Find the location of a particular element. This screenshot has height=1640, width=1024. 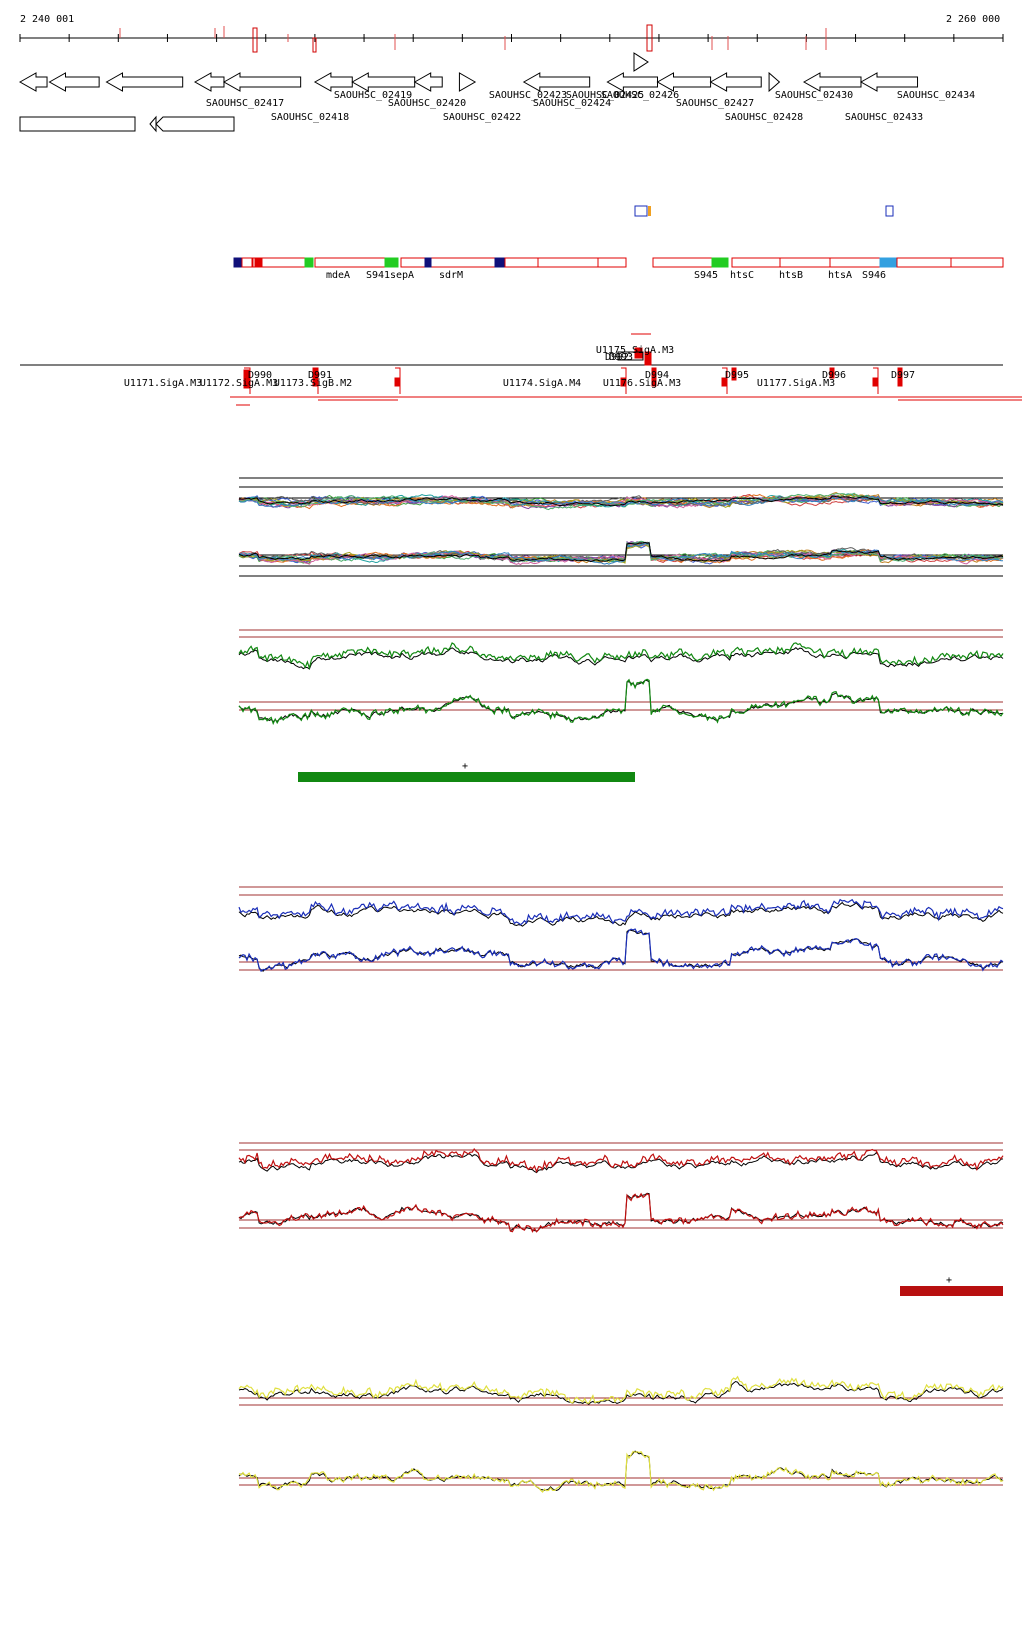

gene-label: SAOUHSC_02417 is located at coordinates (245, 103).